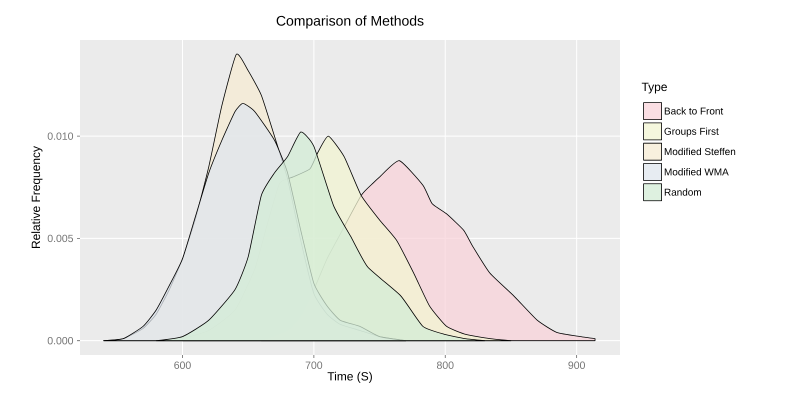 The height and width of the screenshot is (400, 788). I want to click on legend-label: Random, so click(682, 192).